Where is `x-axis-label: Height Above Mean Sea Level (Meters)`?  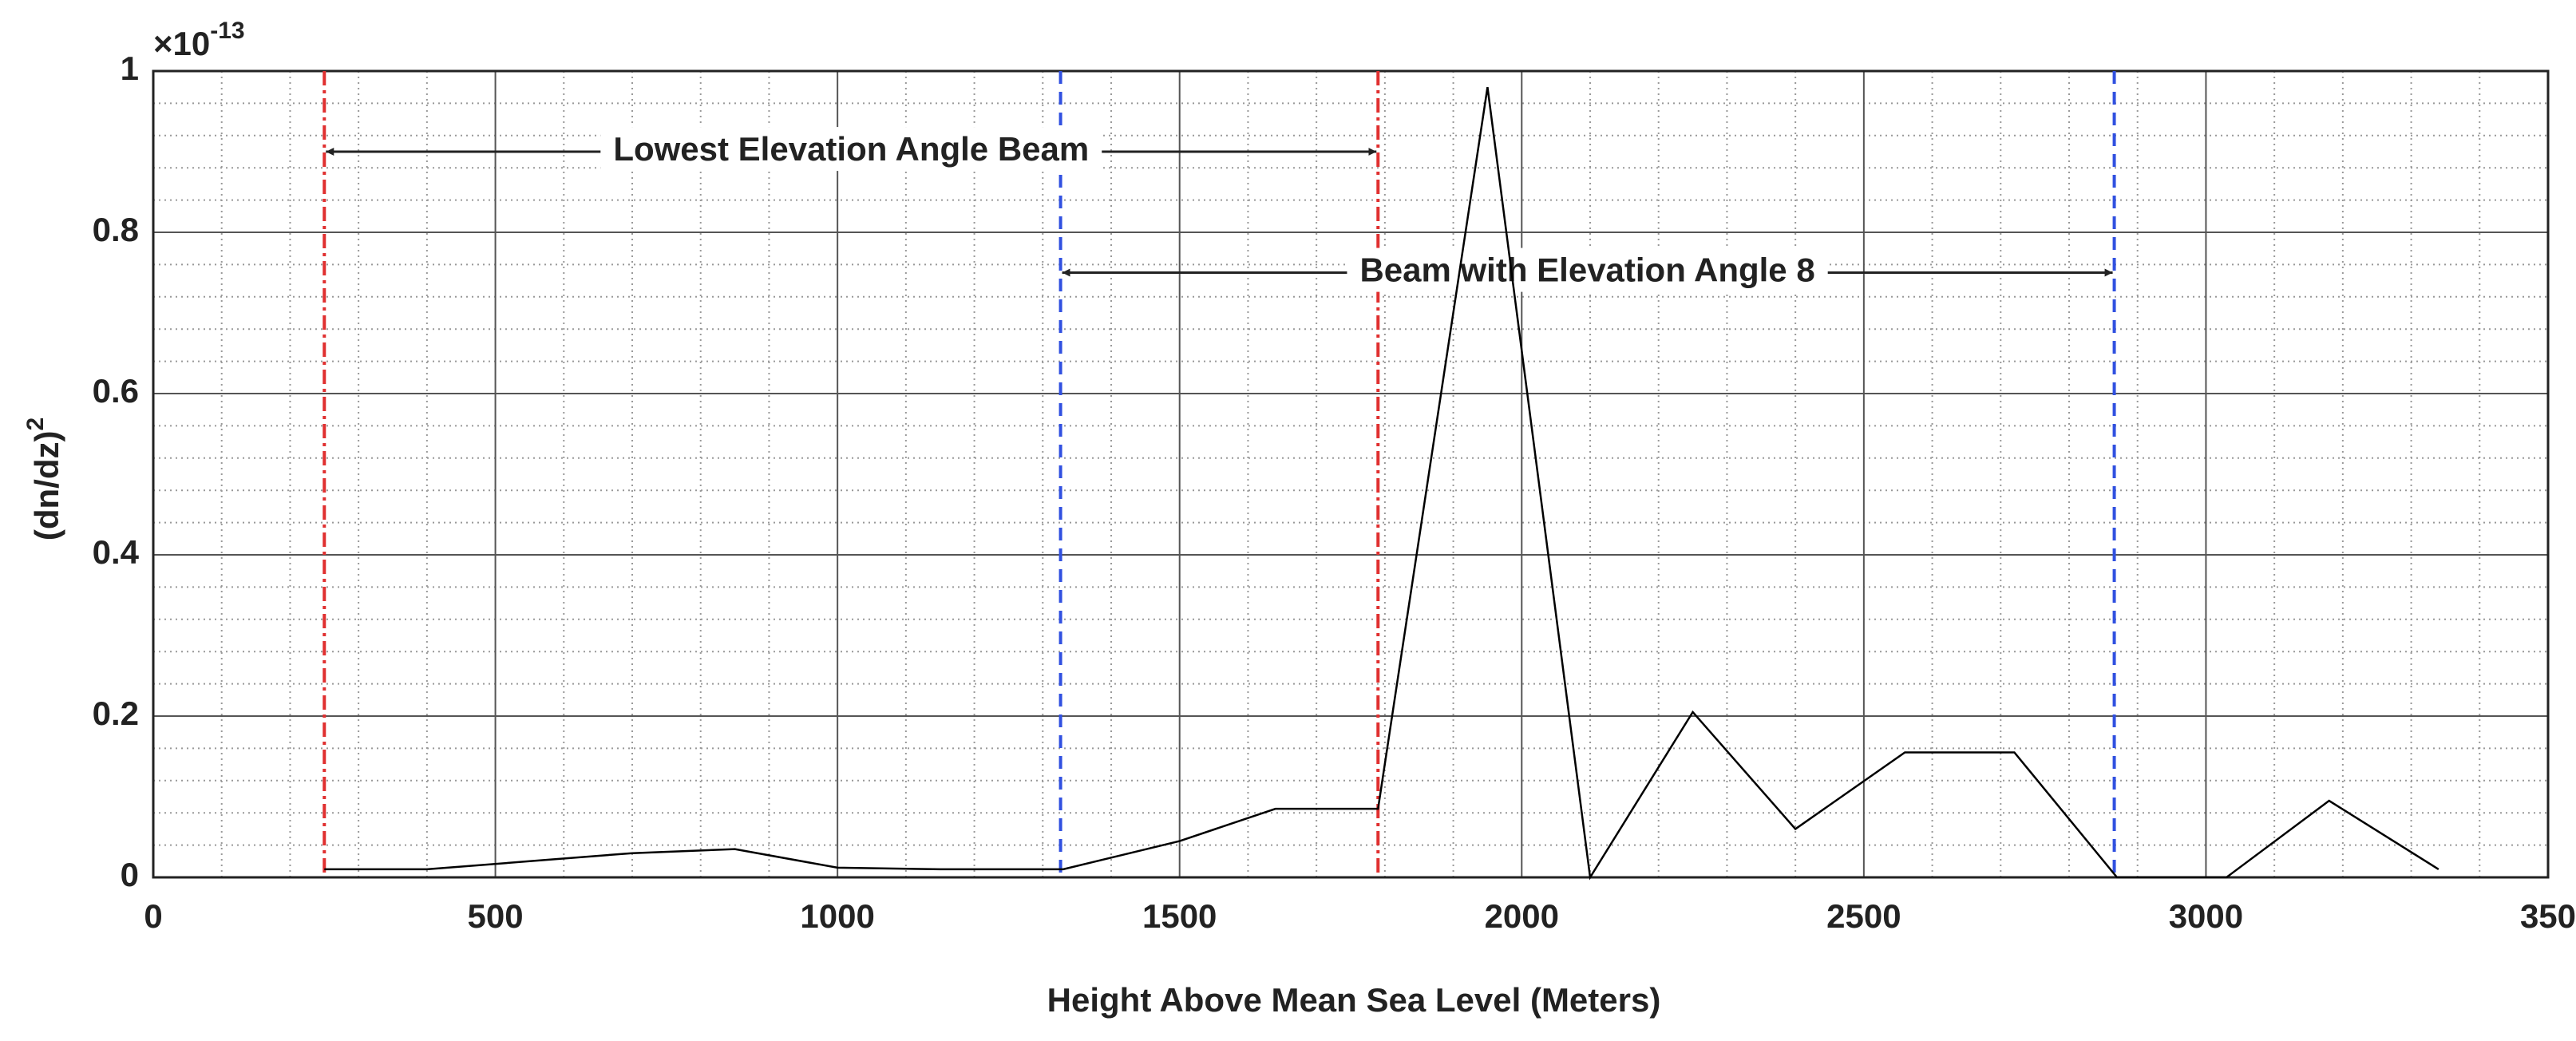
x-axis-label: Height Above Mean Sea Level (Meters) is located at coordinates (1354, 1000).